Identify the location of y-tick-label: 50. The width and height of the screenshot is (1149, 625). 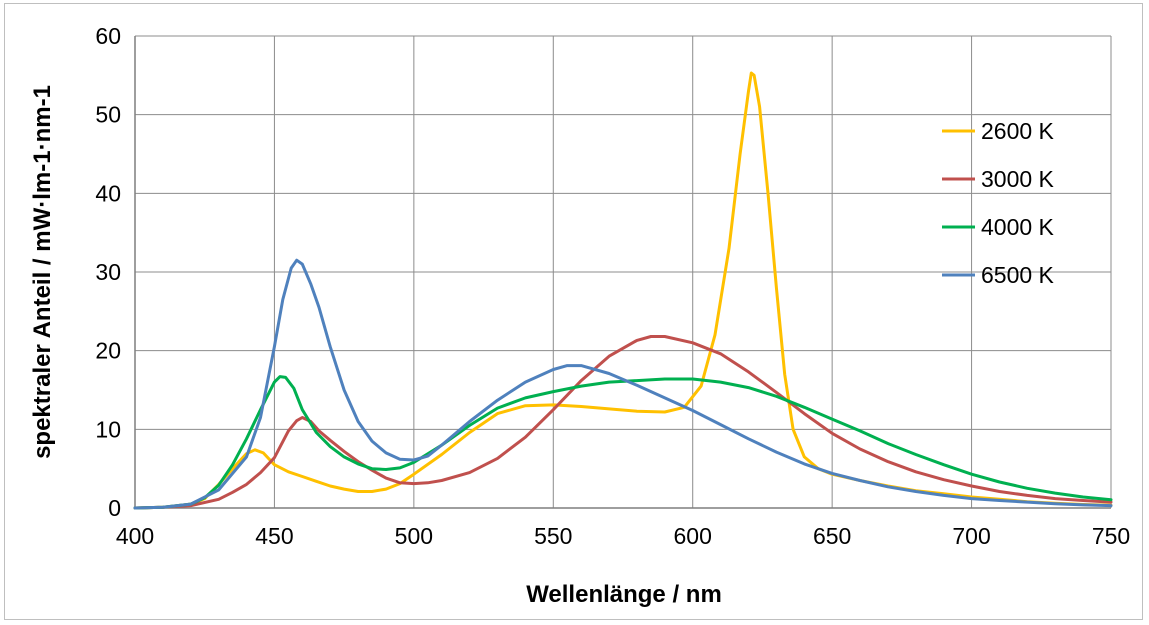
(108, 115).